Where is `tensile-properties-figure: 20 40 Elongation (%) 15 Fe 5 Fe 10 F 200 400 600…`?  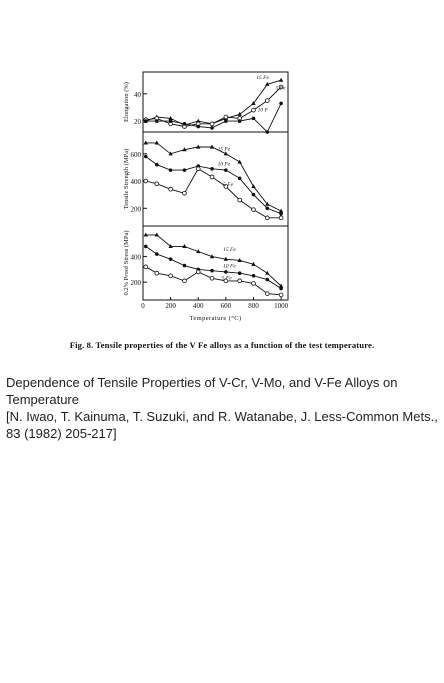
tensile-properties-figure: 20 40 Elongation (%) 15 Fe 5 Fe 10 F 200 400 600… is located at coordinates (206, 196).